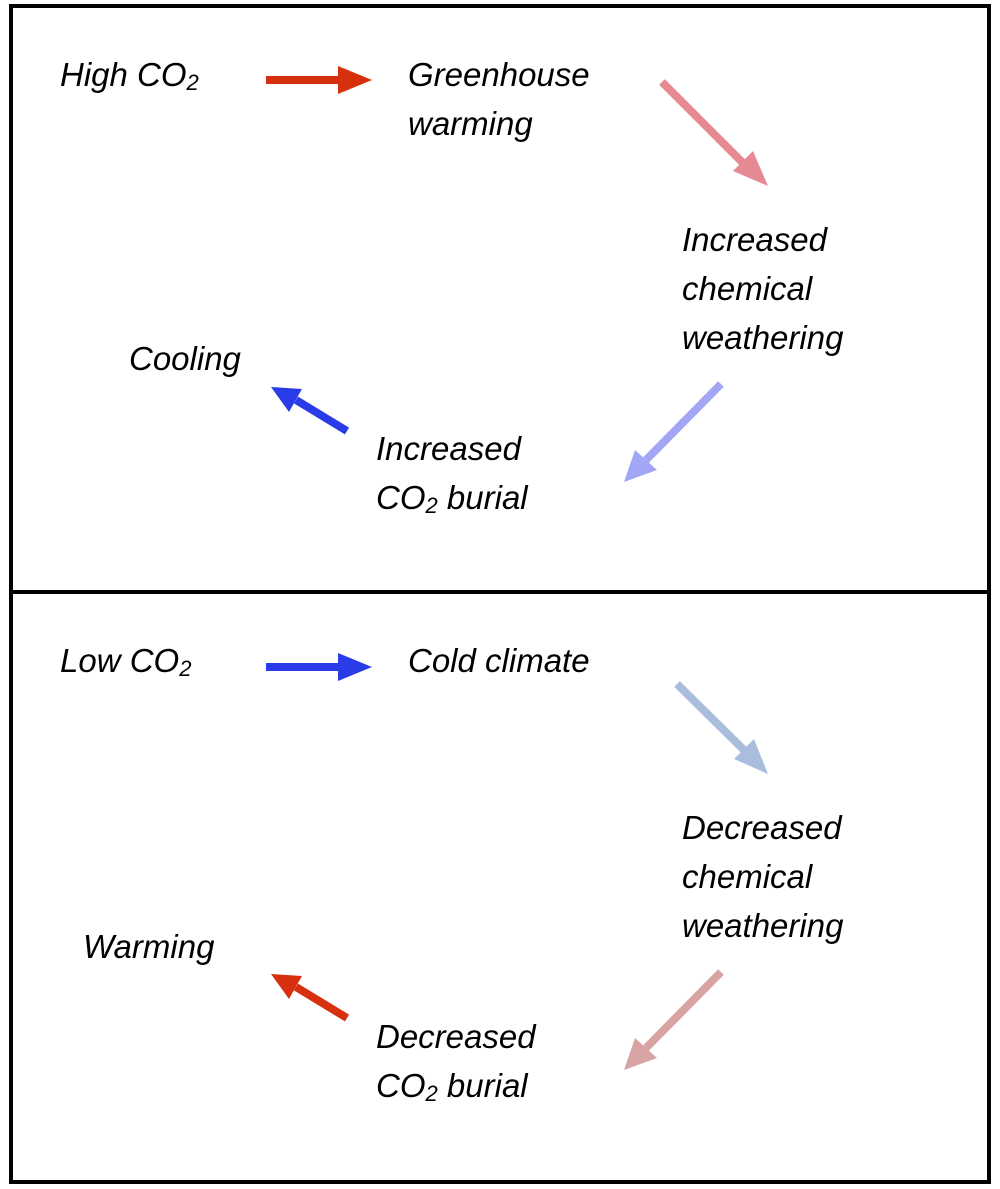  What do you see at coordinates (185, 358) in the screenshot?
I see `cooling-label: Cooling` at bounding box center [185, 358].